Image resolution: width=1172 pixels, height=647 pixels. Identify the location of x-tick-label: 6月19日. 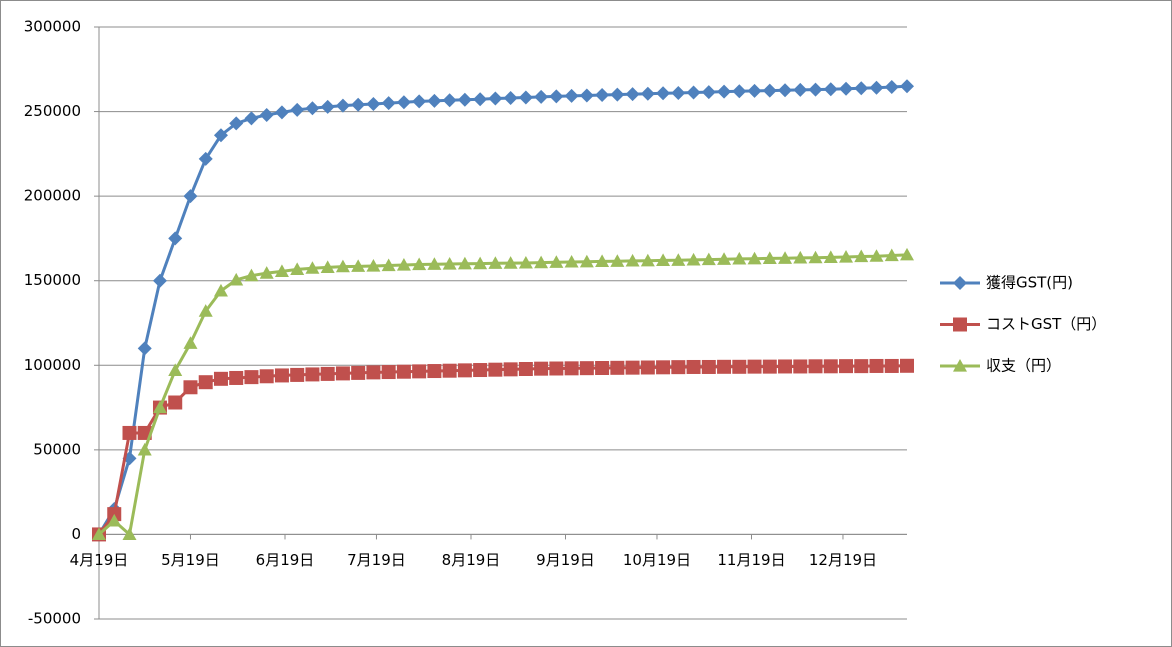
(285, 560).